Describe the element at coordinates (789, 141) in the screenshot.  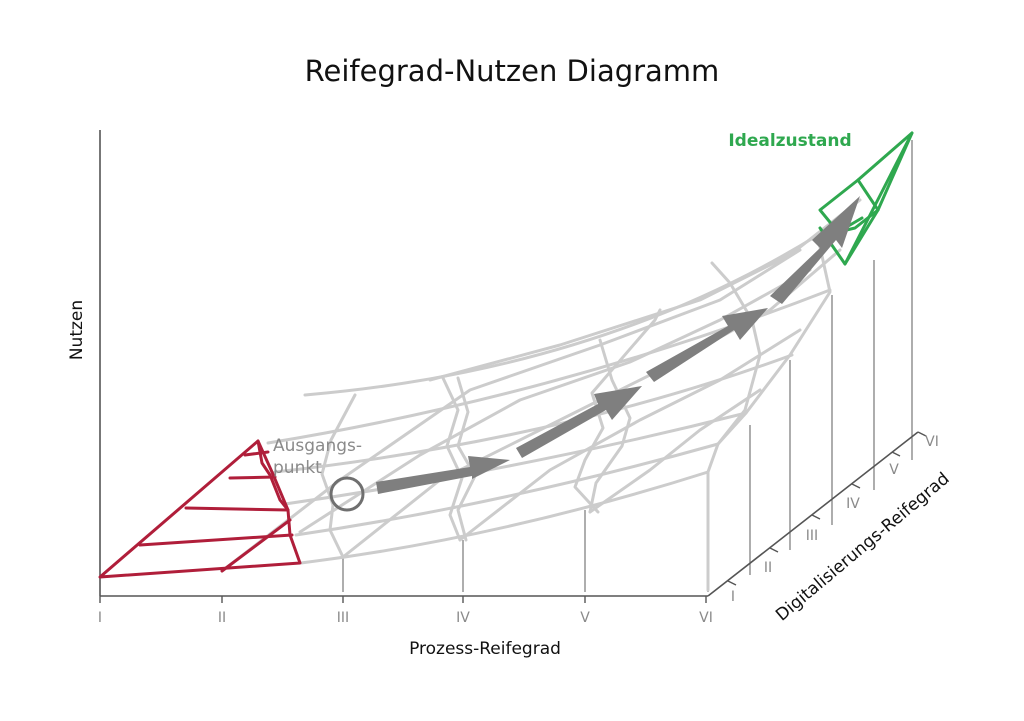
I see `ideal-state-label: Idealzustand` at that location.